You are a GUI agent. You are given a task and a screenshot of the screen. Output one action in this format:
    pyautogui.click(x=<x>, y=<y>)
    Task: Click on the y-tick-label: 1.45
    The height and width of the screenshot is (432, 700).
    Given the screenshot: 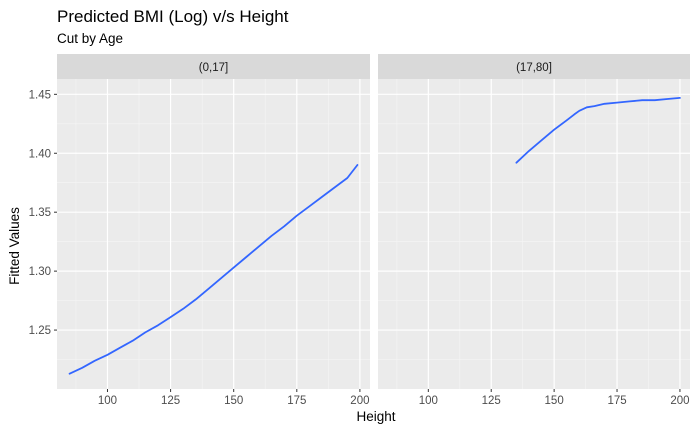 What is the action you would take?
    pyautogui.click(x=40, y=95)
    